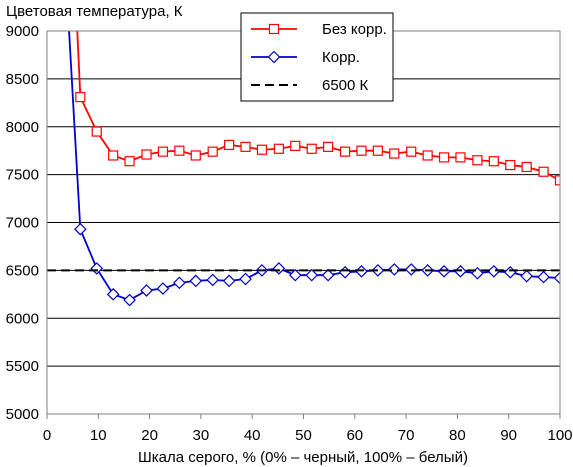  Describe the element at coordinates (98, 435) in the screenshot. I see `x-tick-label: 10` at that location.